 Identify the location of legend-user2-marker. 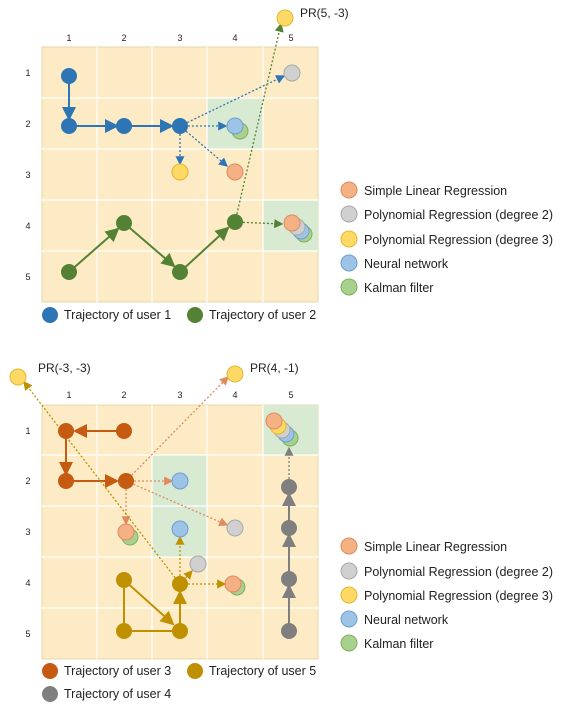
(195, 315).